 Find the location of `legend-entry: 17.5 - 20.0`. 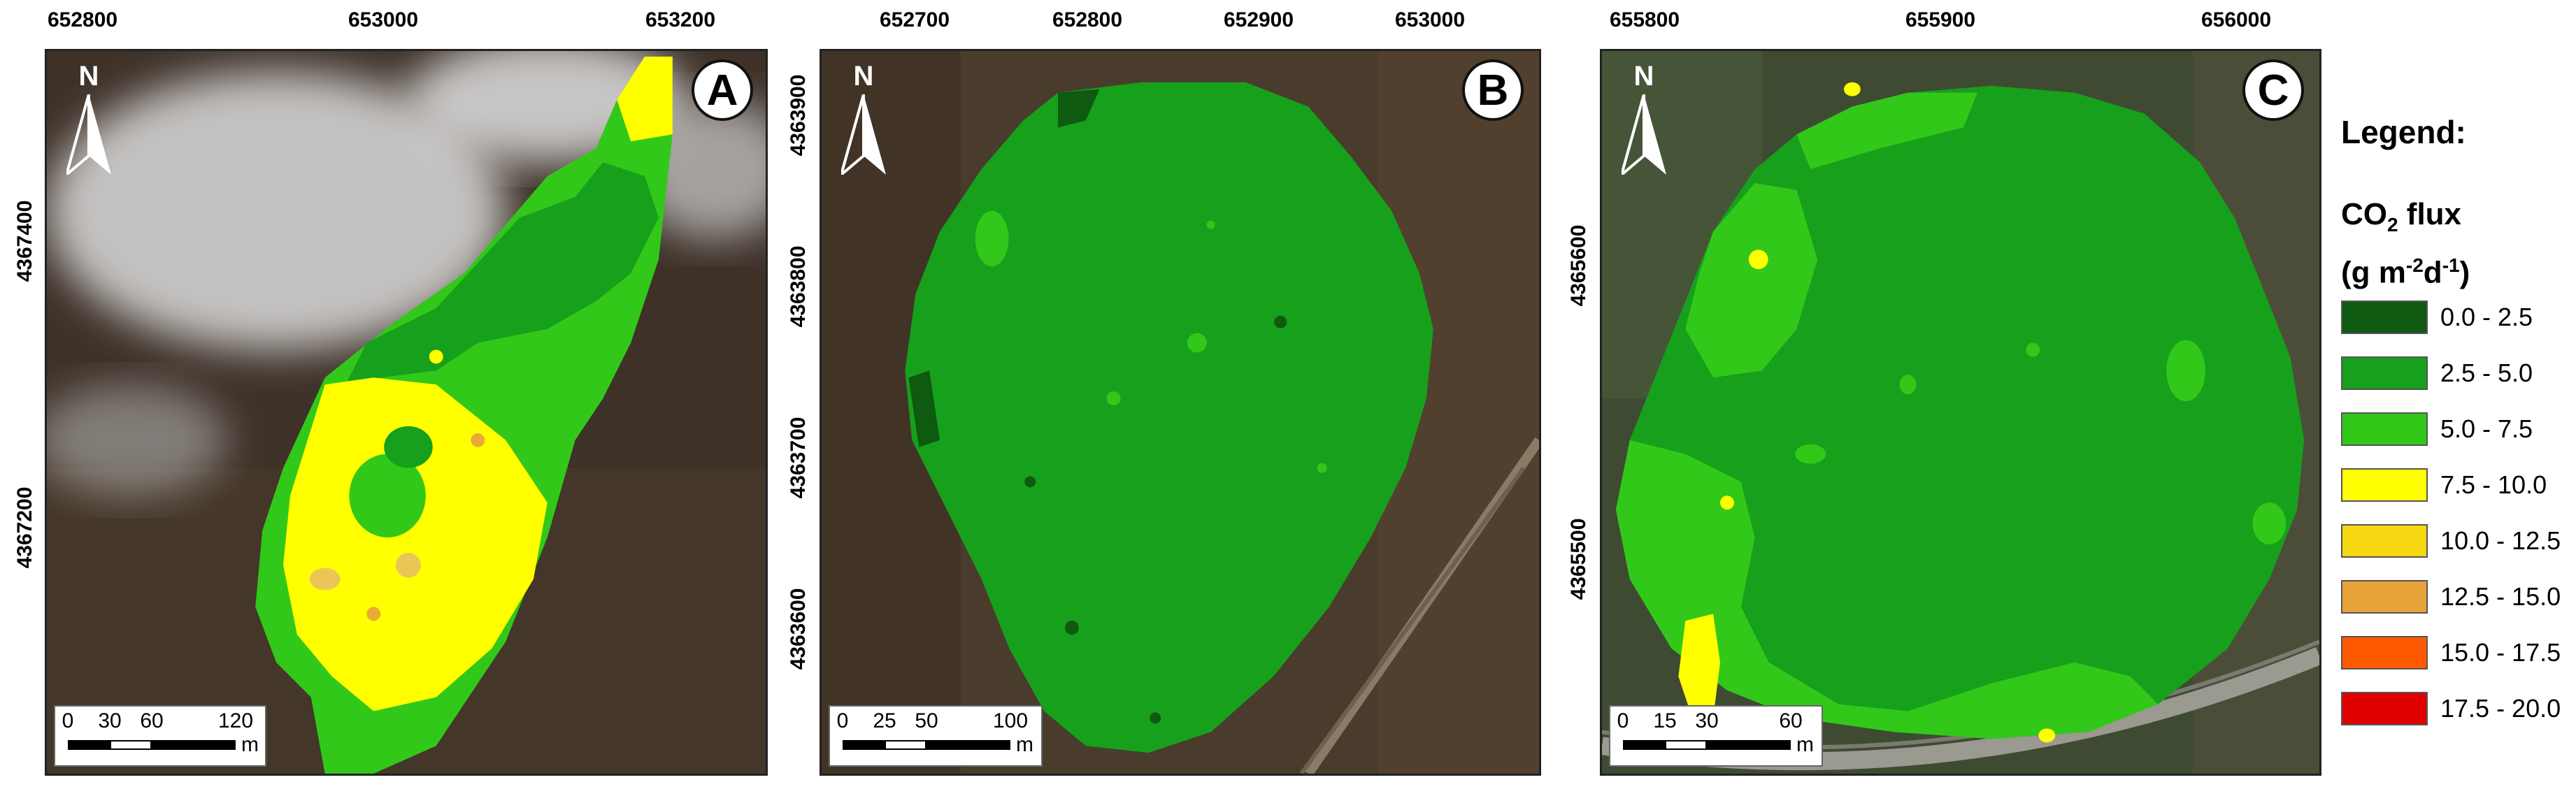

legend-entry: 17.5 - 20.0 is located at coordinates (2451, 708).